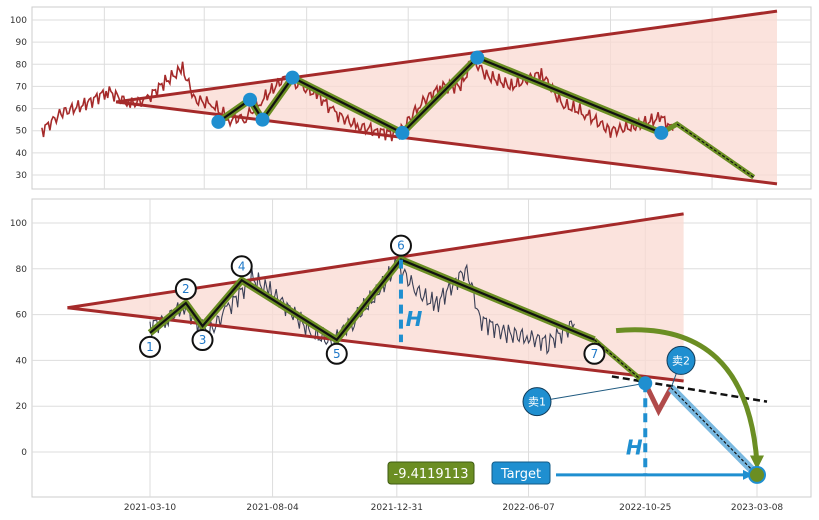 Image resolution: width=819 pixels, height=520 pixels. I want to click on bottom-ytick-label: 0, so click(24, 453).